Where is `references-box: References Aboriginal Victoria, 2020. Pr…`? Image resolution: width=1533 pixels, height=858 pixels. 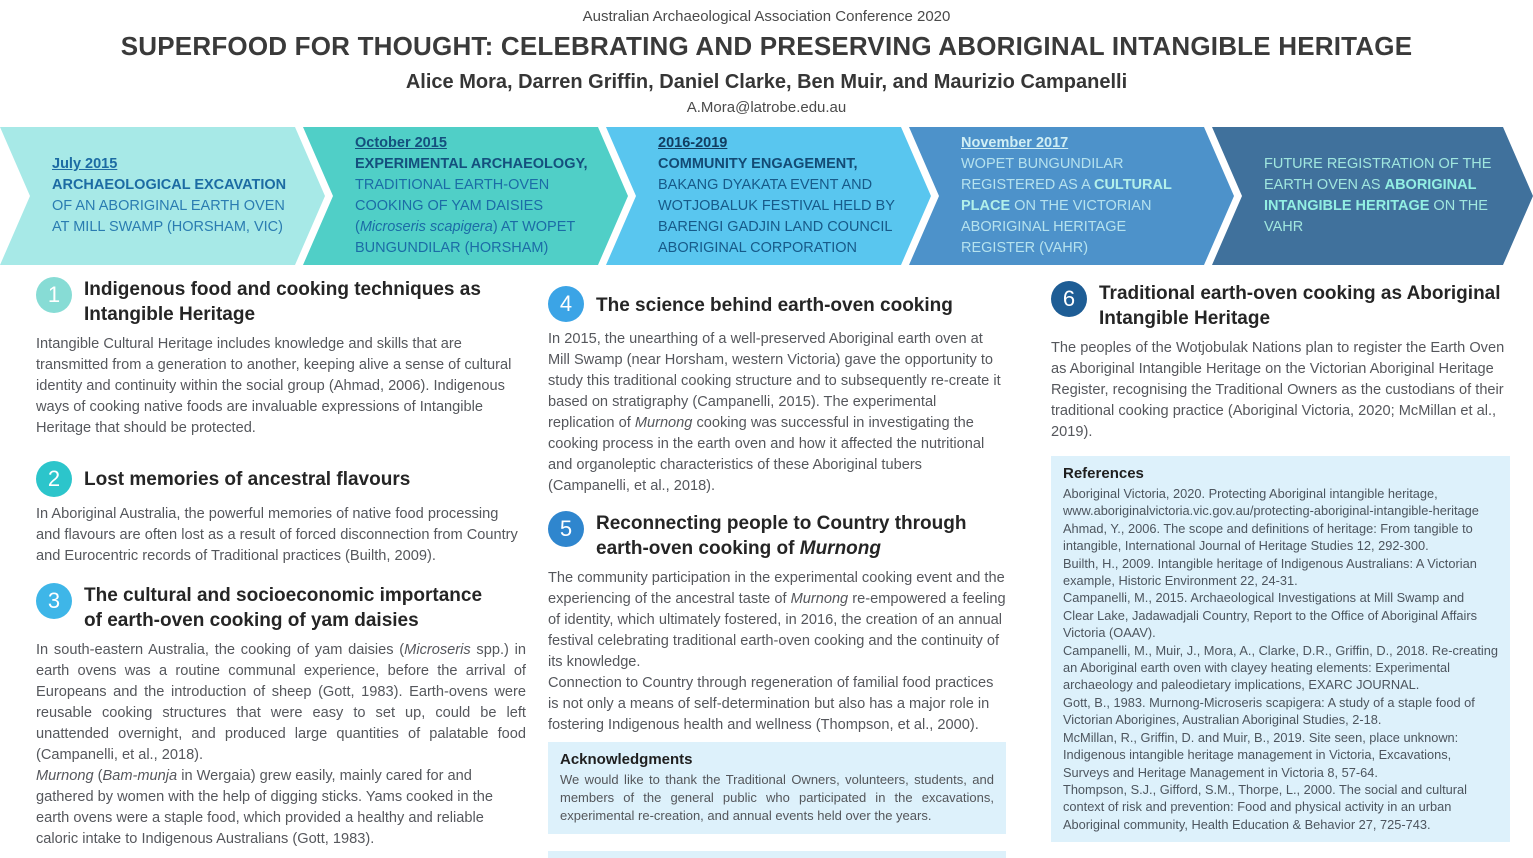
references-box: References Aboriginal Victoria, 2020. Pr… is located at coordinates (1280, 649).